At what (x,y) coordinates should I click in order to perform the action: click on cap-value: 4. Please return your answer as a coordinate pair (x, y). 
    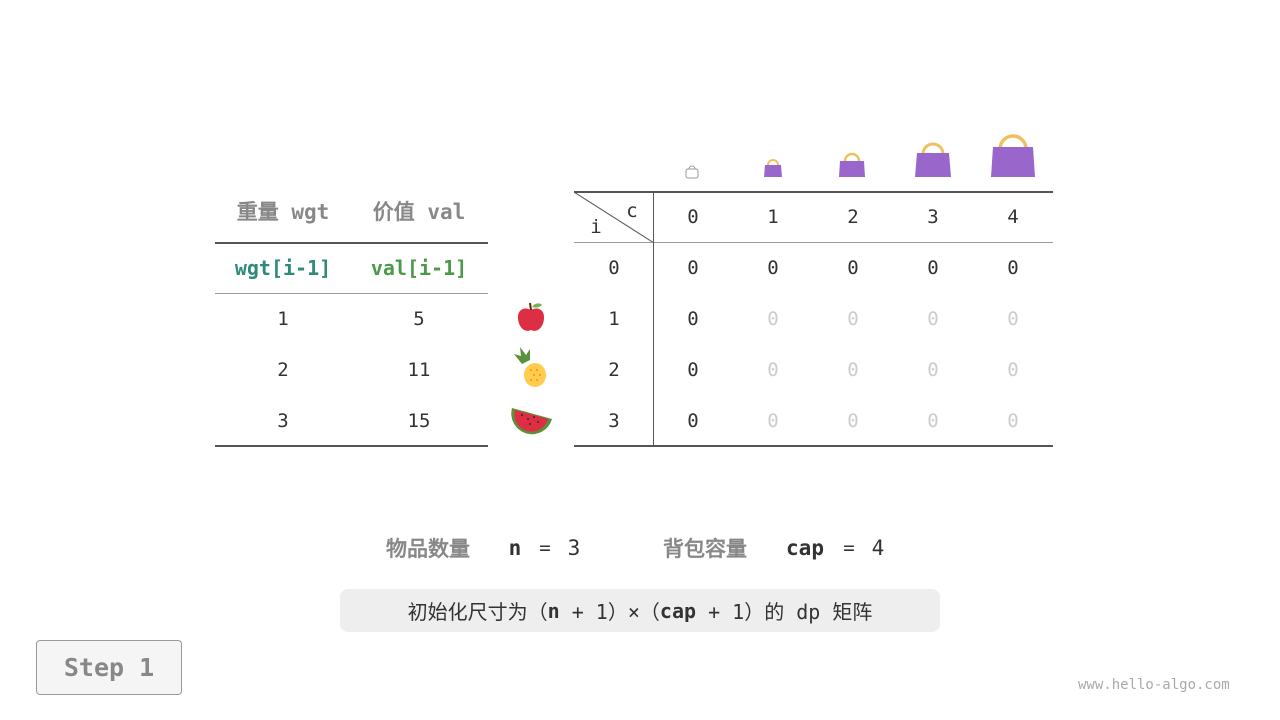
    Looking at the image, I should click on (878, 548).